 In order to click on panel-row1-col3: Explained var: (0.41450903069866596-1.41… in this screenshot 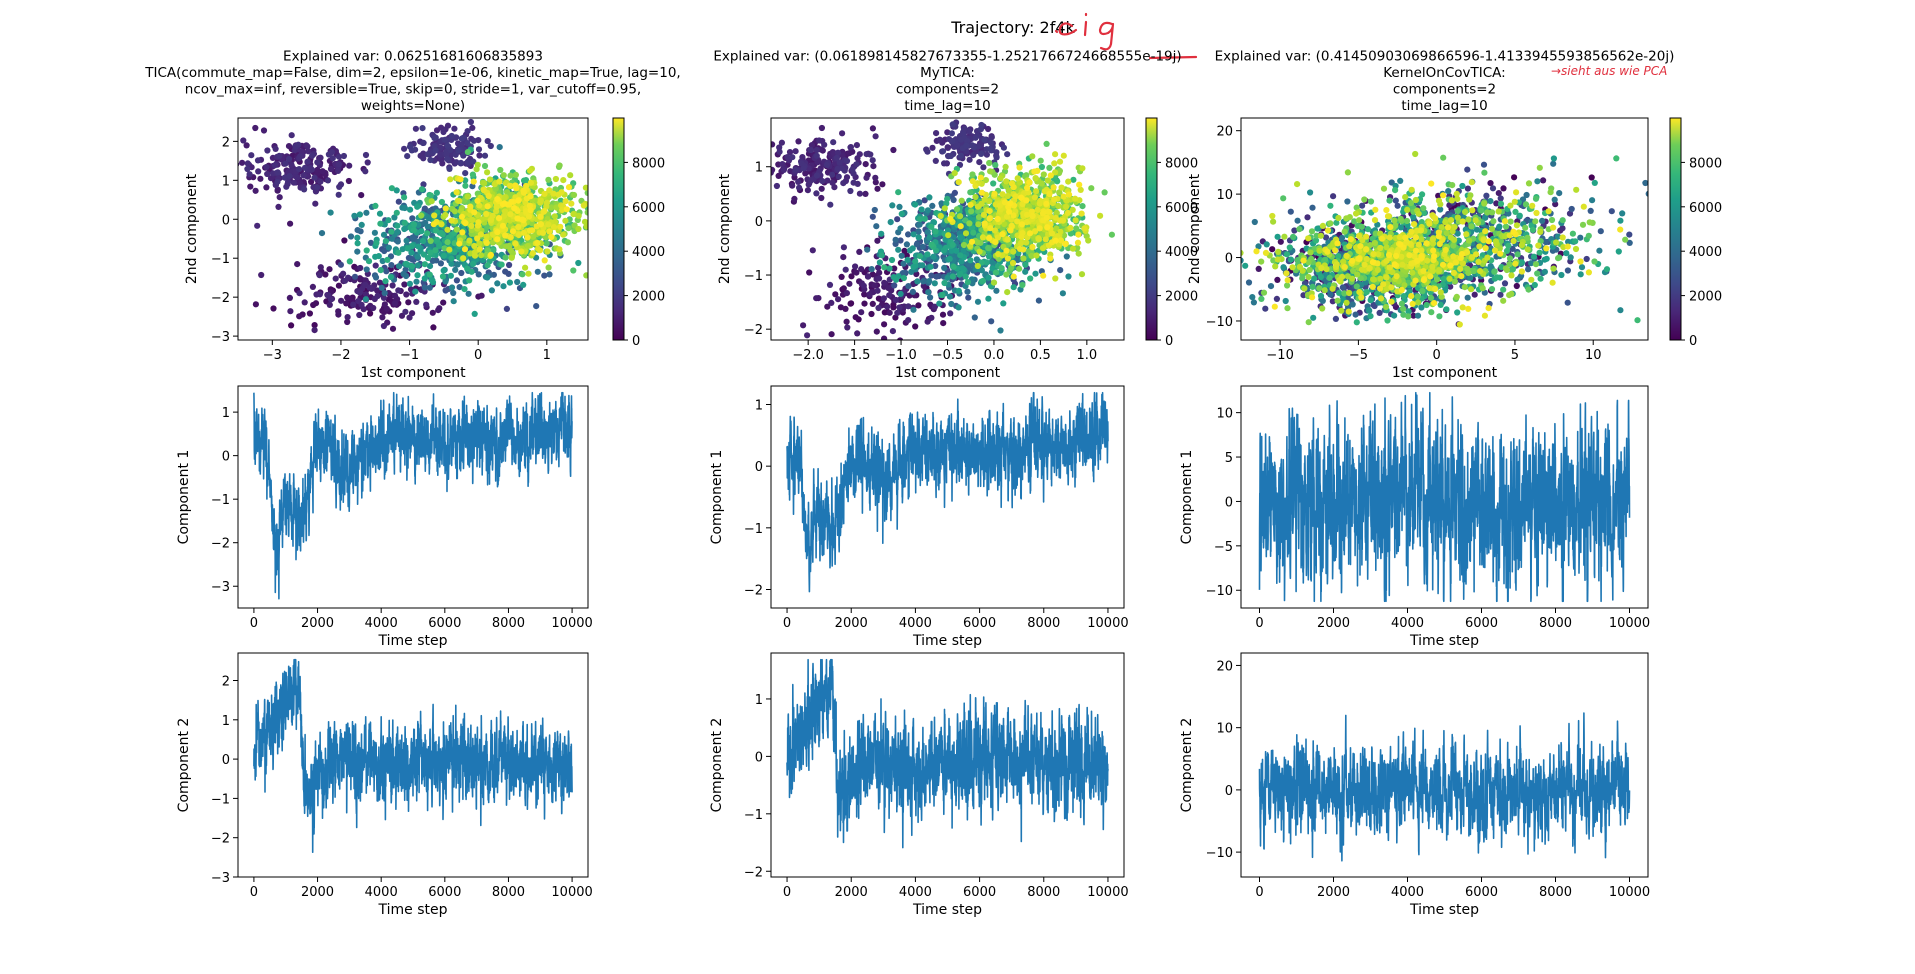, I will do `click(1454, 215)`.